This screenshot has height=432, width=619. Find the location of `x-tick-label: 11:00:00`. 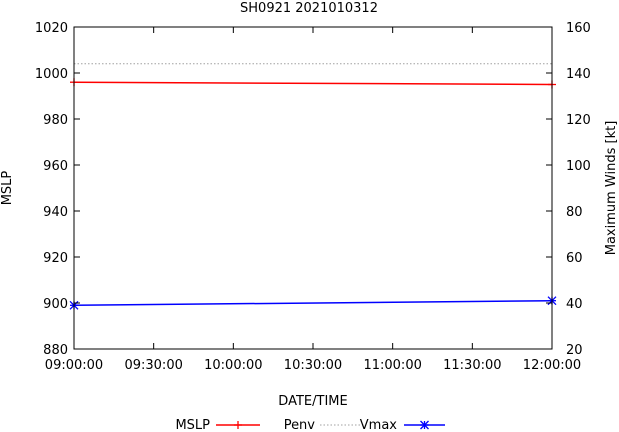

x-tick-label: 11:00:00 is located at coordinates (392, 365).